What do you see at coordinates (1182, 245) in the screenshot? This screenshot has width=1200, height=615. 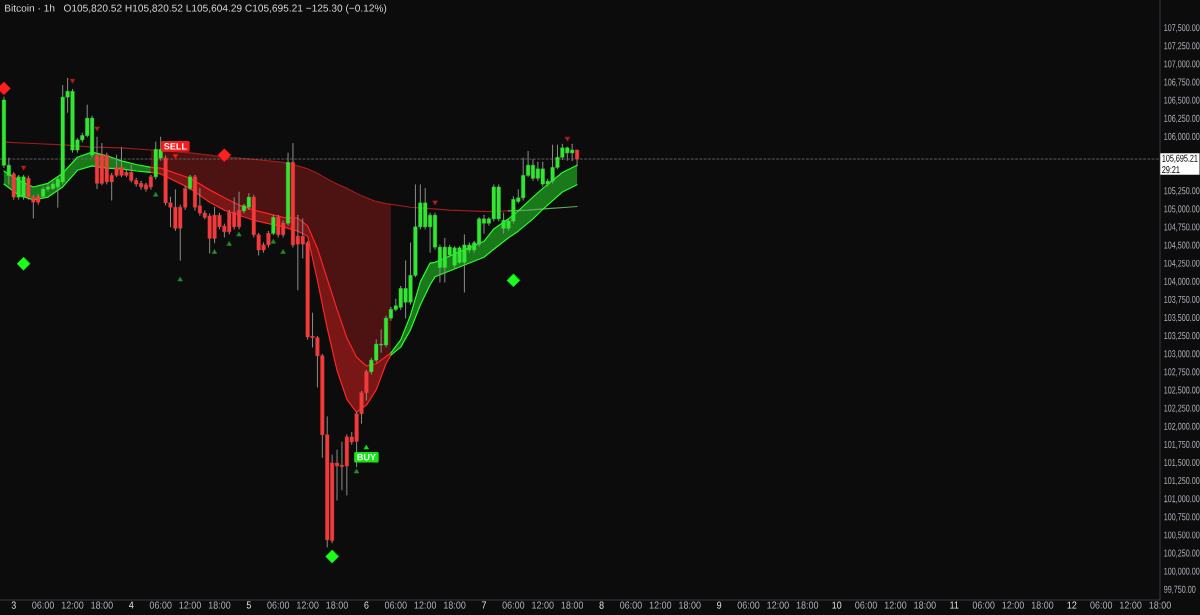 I see `y-tick-label: 104,500.00` at bounding box center [1182, 245].